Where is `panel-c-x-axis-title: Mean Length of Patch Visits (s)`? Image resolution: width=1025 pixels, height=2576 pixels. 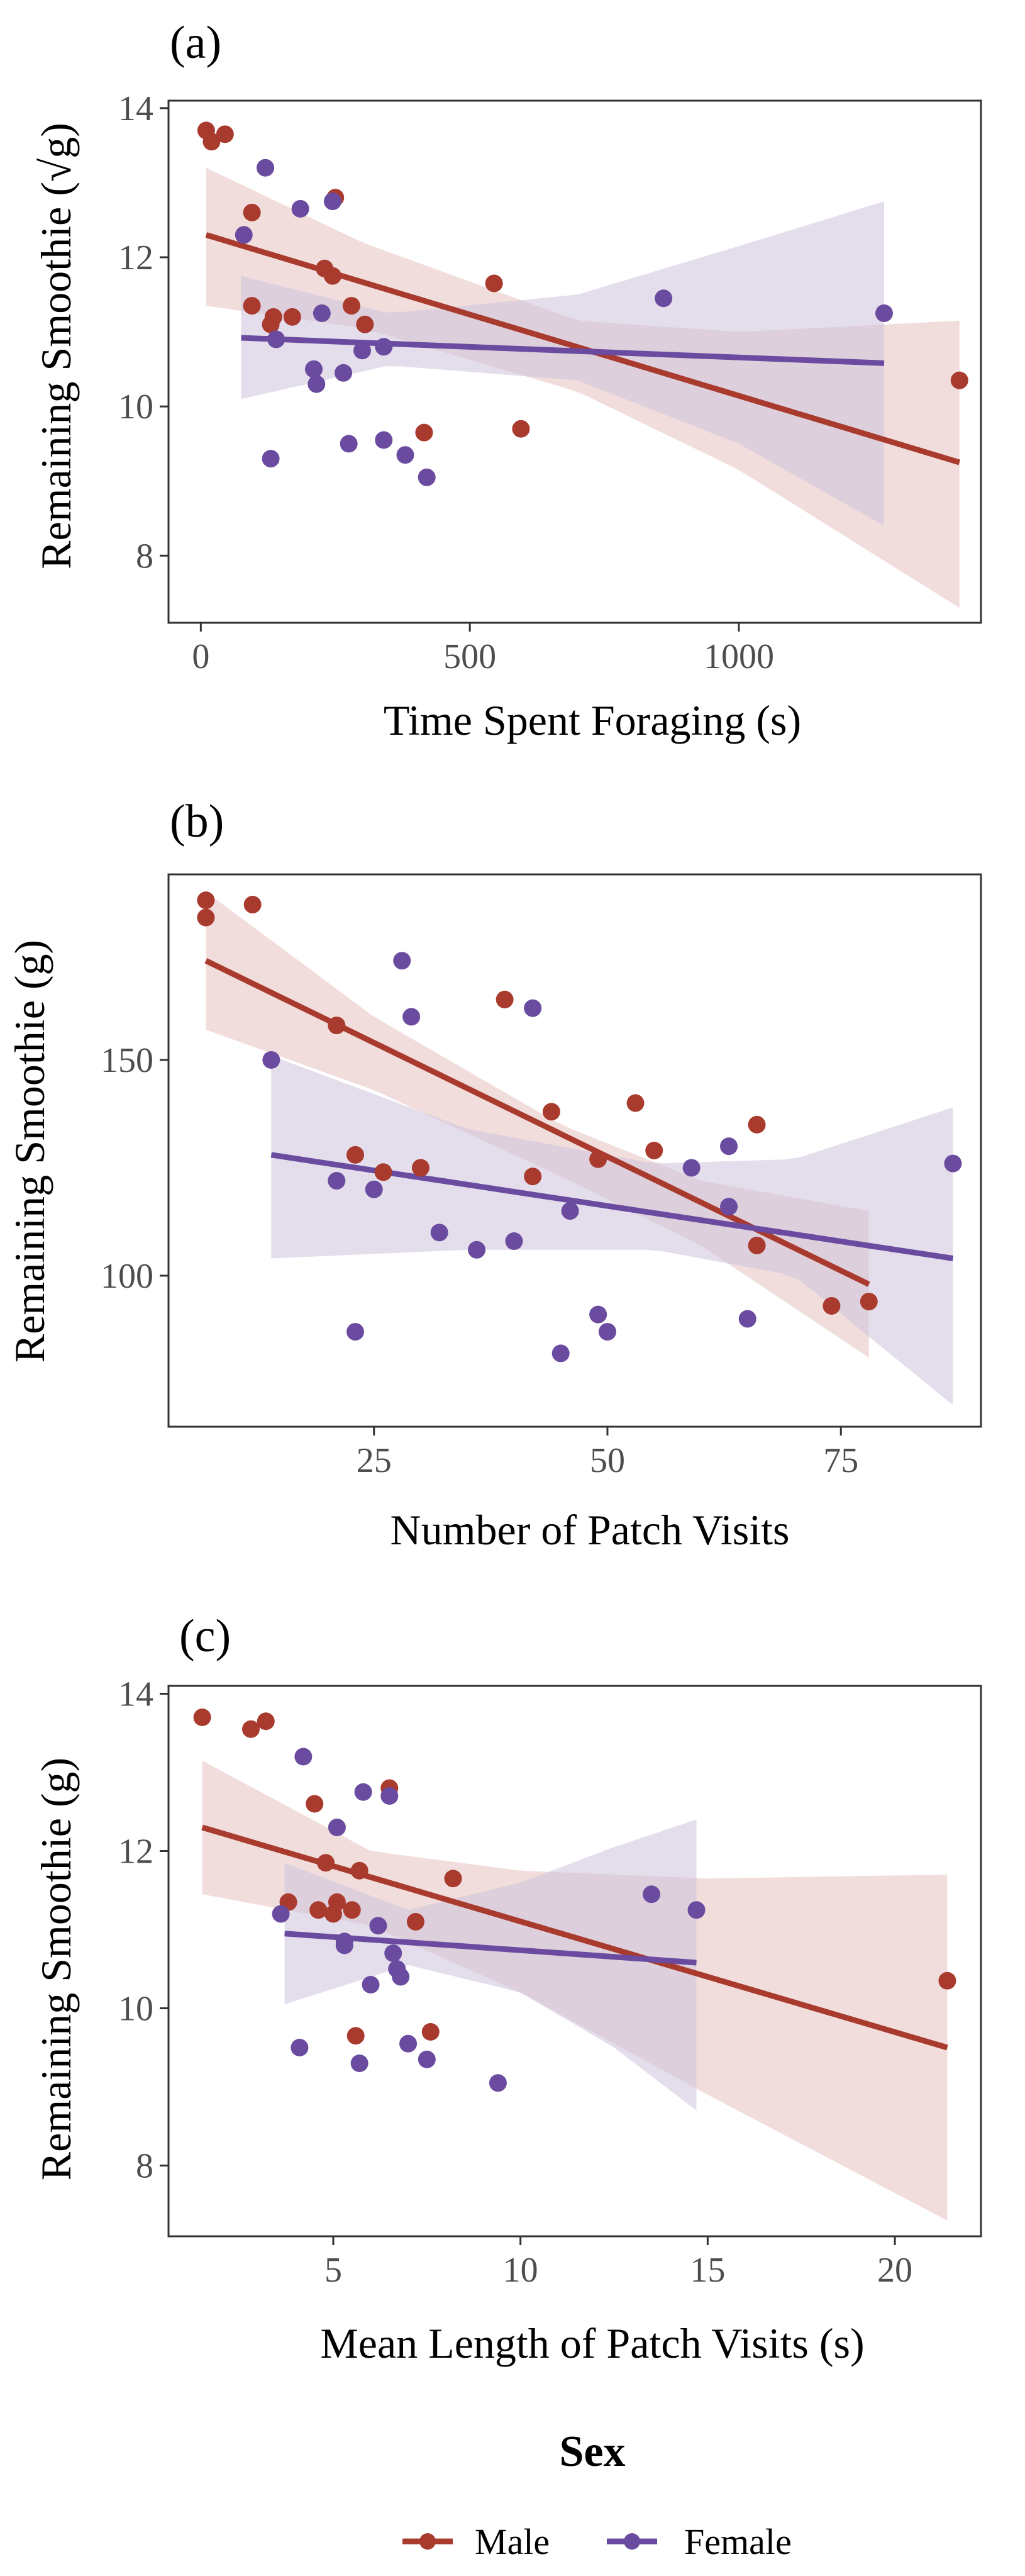 panel-c-x-axis-title: Mean Length of Patch Visits (s) is located at coordinates (592, 2343).